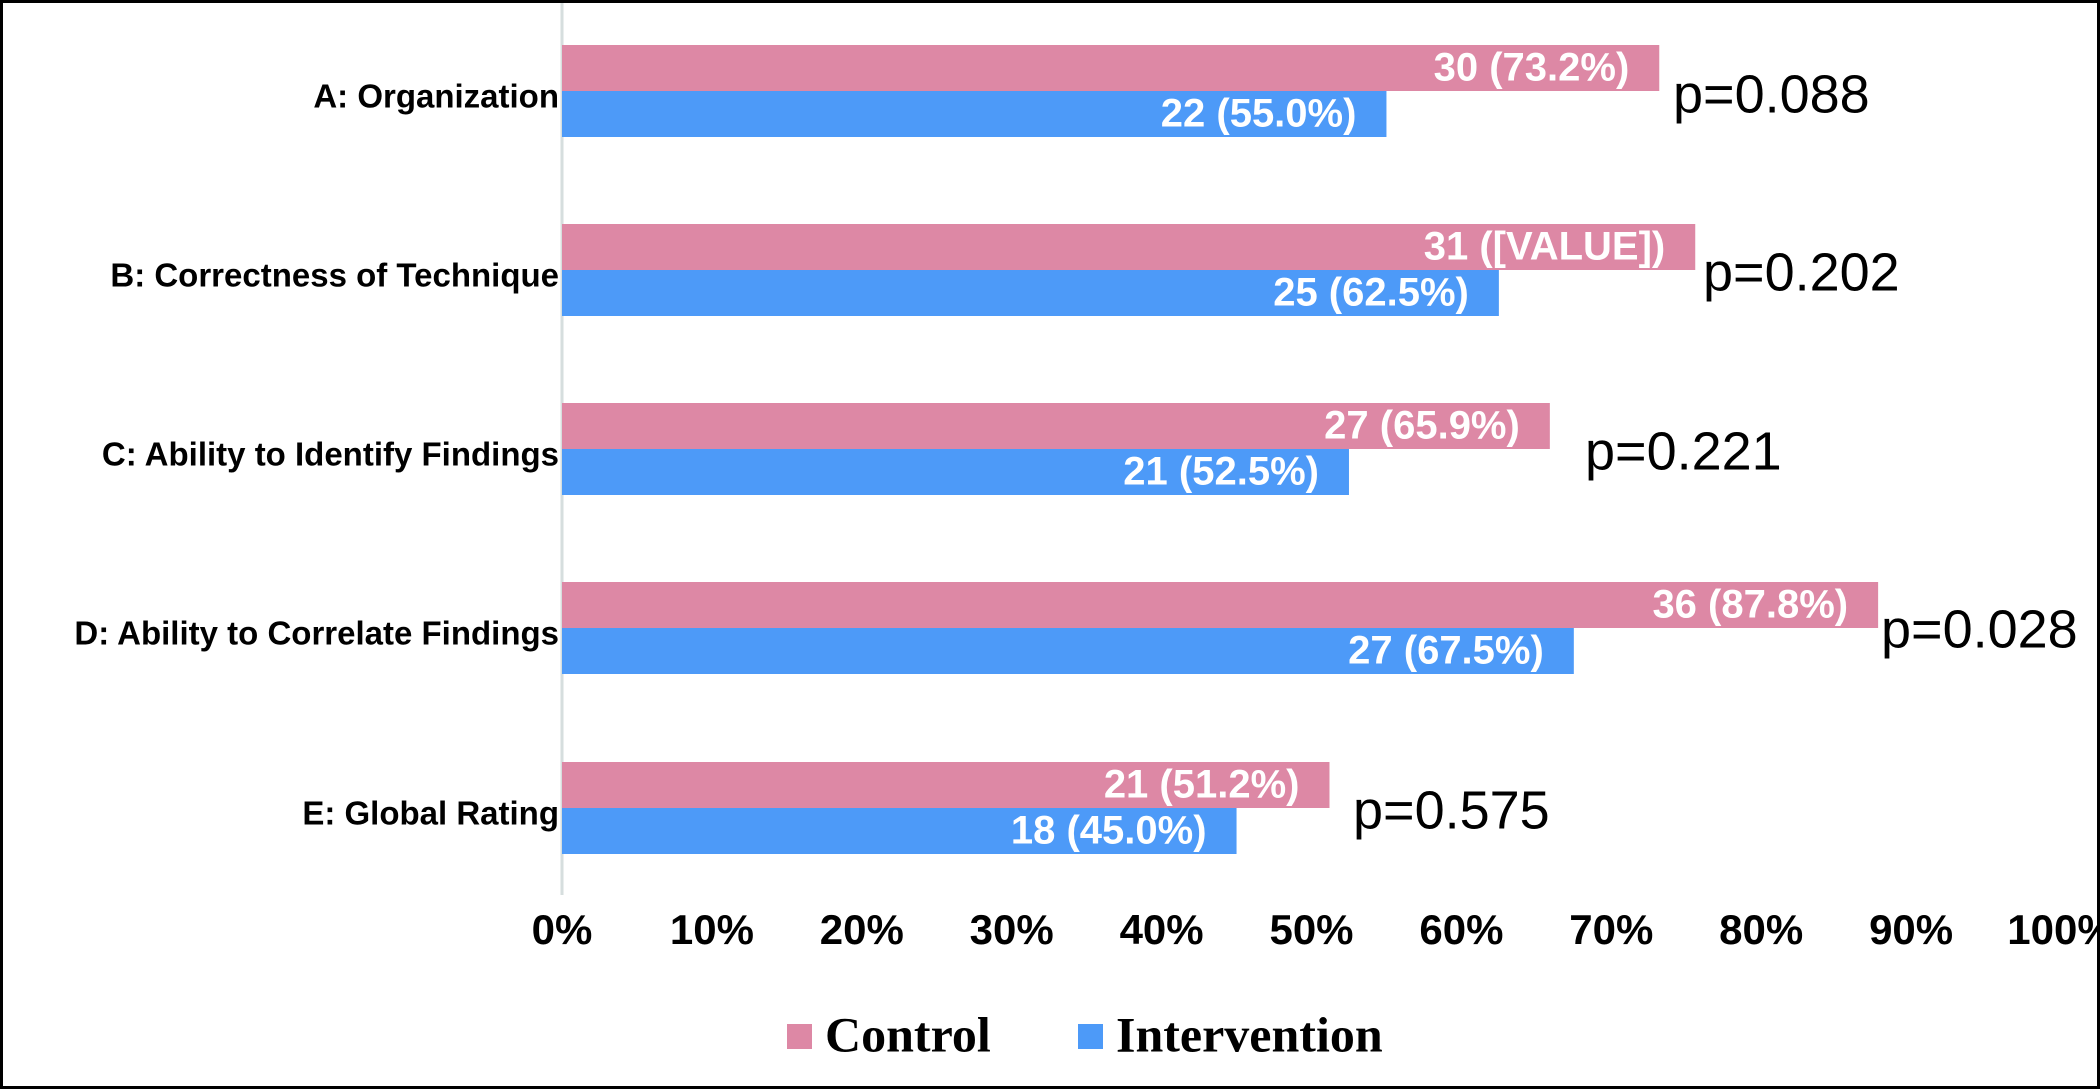 Image resolution: width=2100 pixels, height=1089 pixels. Describe the element at coordinates (1090, 1036) in the screenshot. I see `legend-swatch-intervention` at that location.